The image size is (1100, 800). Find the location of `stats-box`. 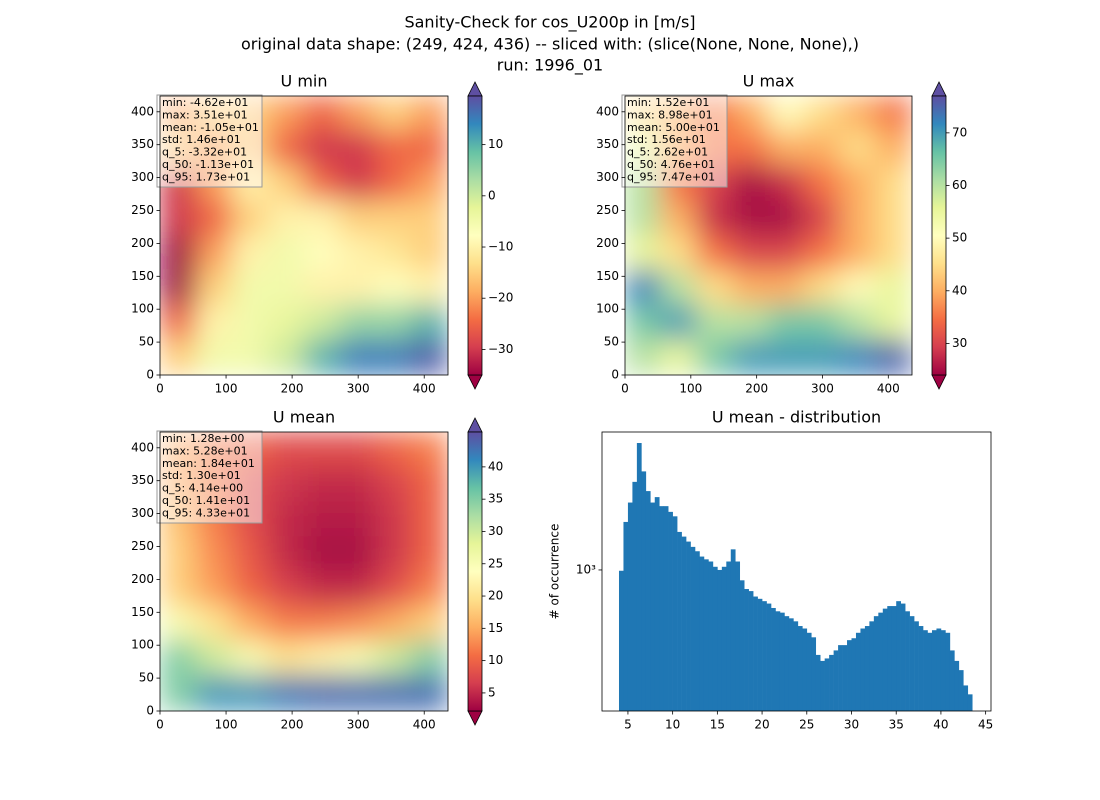

stats-box is located at coordinates (674, 141).